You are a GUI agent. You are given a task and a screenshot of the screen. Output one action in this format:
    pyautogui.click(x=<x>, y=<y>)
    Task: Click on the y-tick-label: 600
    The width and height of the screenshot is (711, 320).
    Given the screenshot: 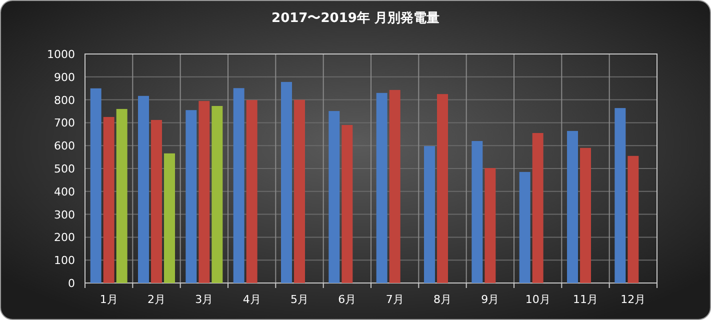 What is the action you would take?
    pyautogui.click(x=64, y=146)
    